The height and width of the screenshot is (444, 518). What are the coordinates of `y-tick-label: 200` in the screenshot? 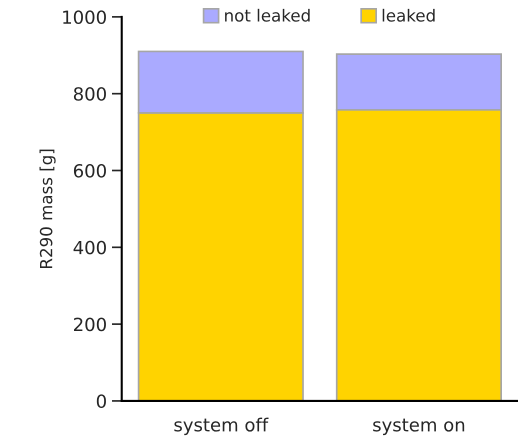 It's located at (90, 325).